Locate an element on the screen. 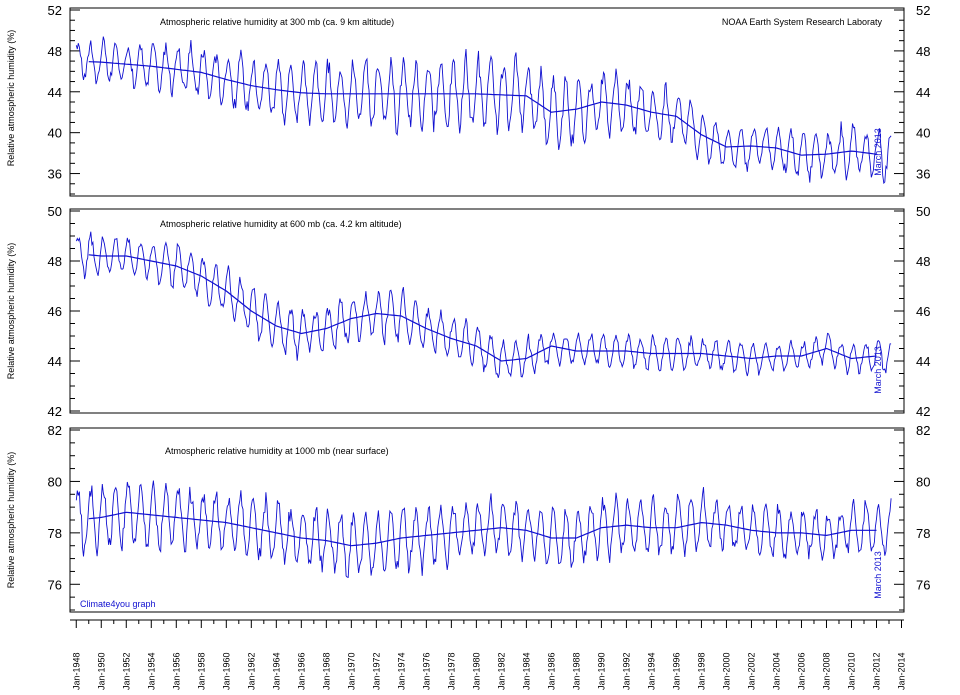  y-tick-label-right: 46 is located at coordinates (923, 311).